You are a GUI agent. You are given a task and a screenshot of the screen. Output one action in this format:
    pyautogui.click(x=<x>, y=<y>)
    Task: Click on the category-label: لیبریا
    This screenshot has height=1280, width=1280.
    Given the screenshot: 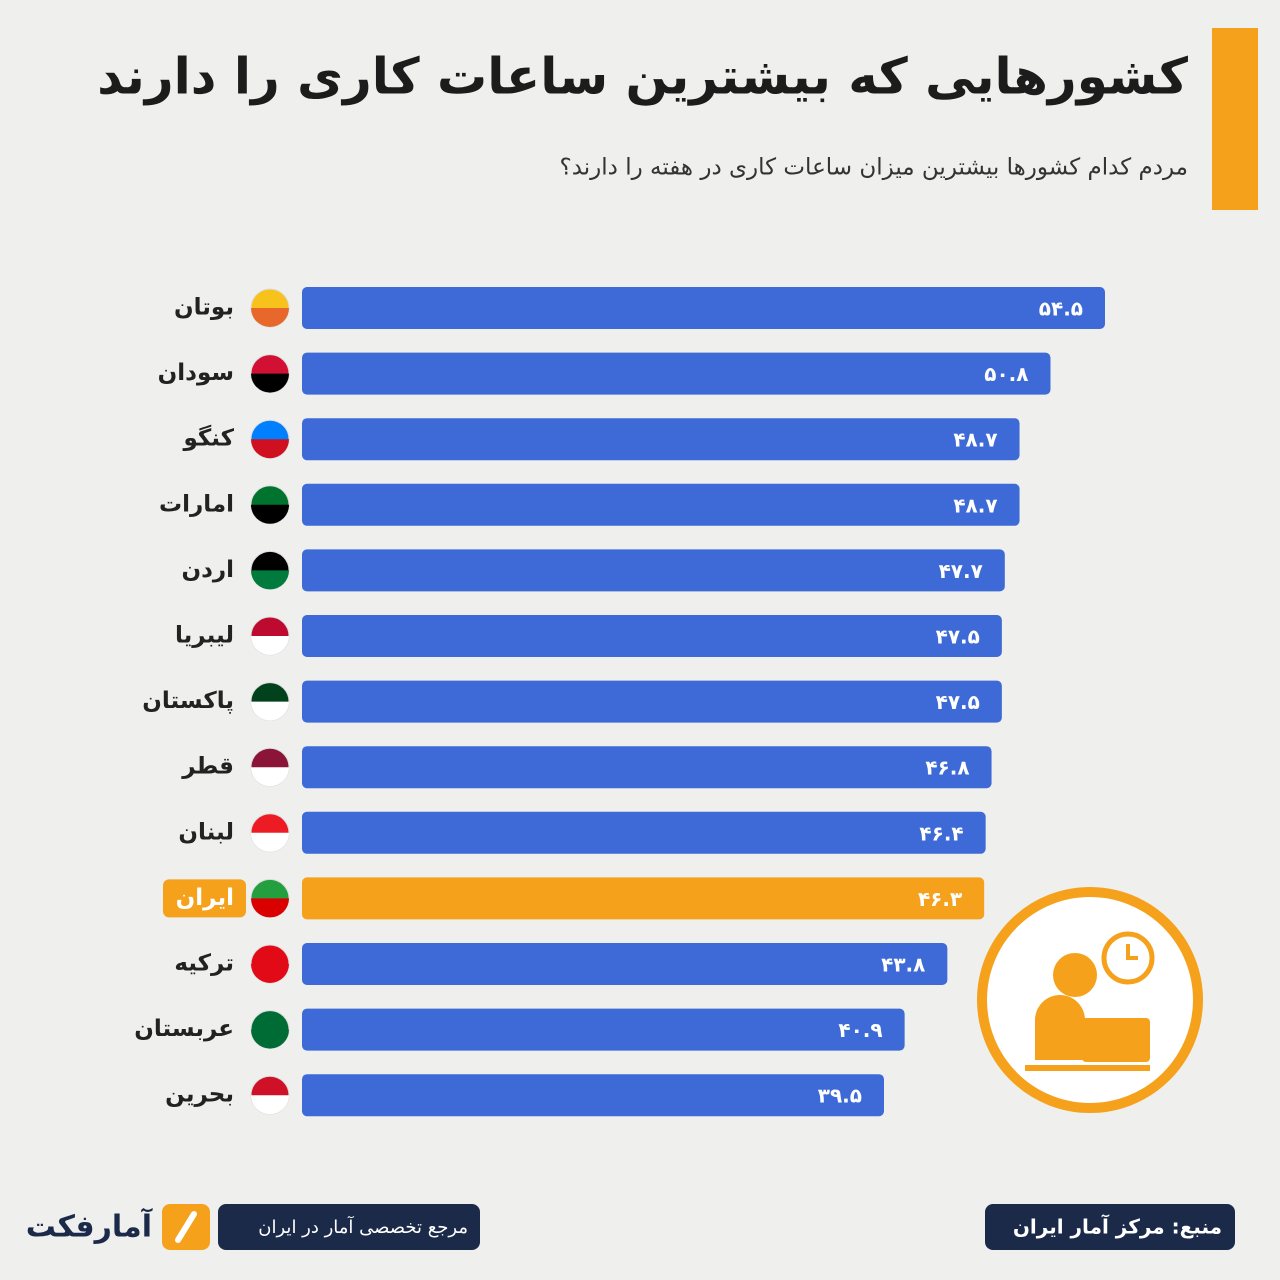 What is the action you would take?
    pyautogui.click(x=204, y=636)
    